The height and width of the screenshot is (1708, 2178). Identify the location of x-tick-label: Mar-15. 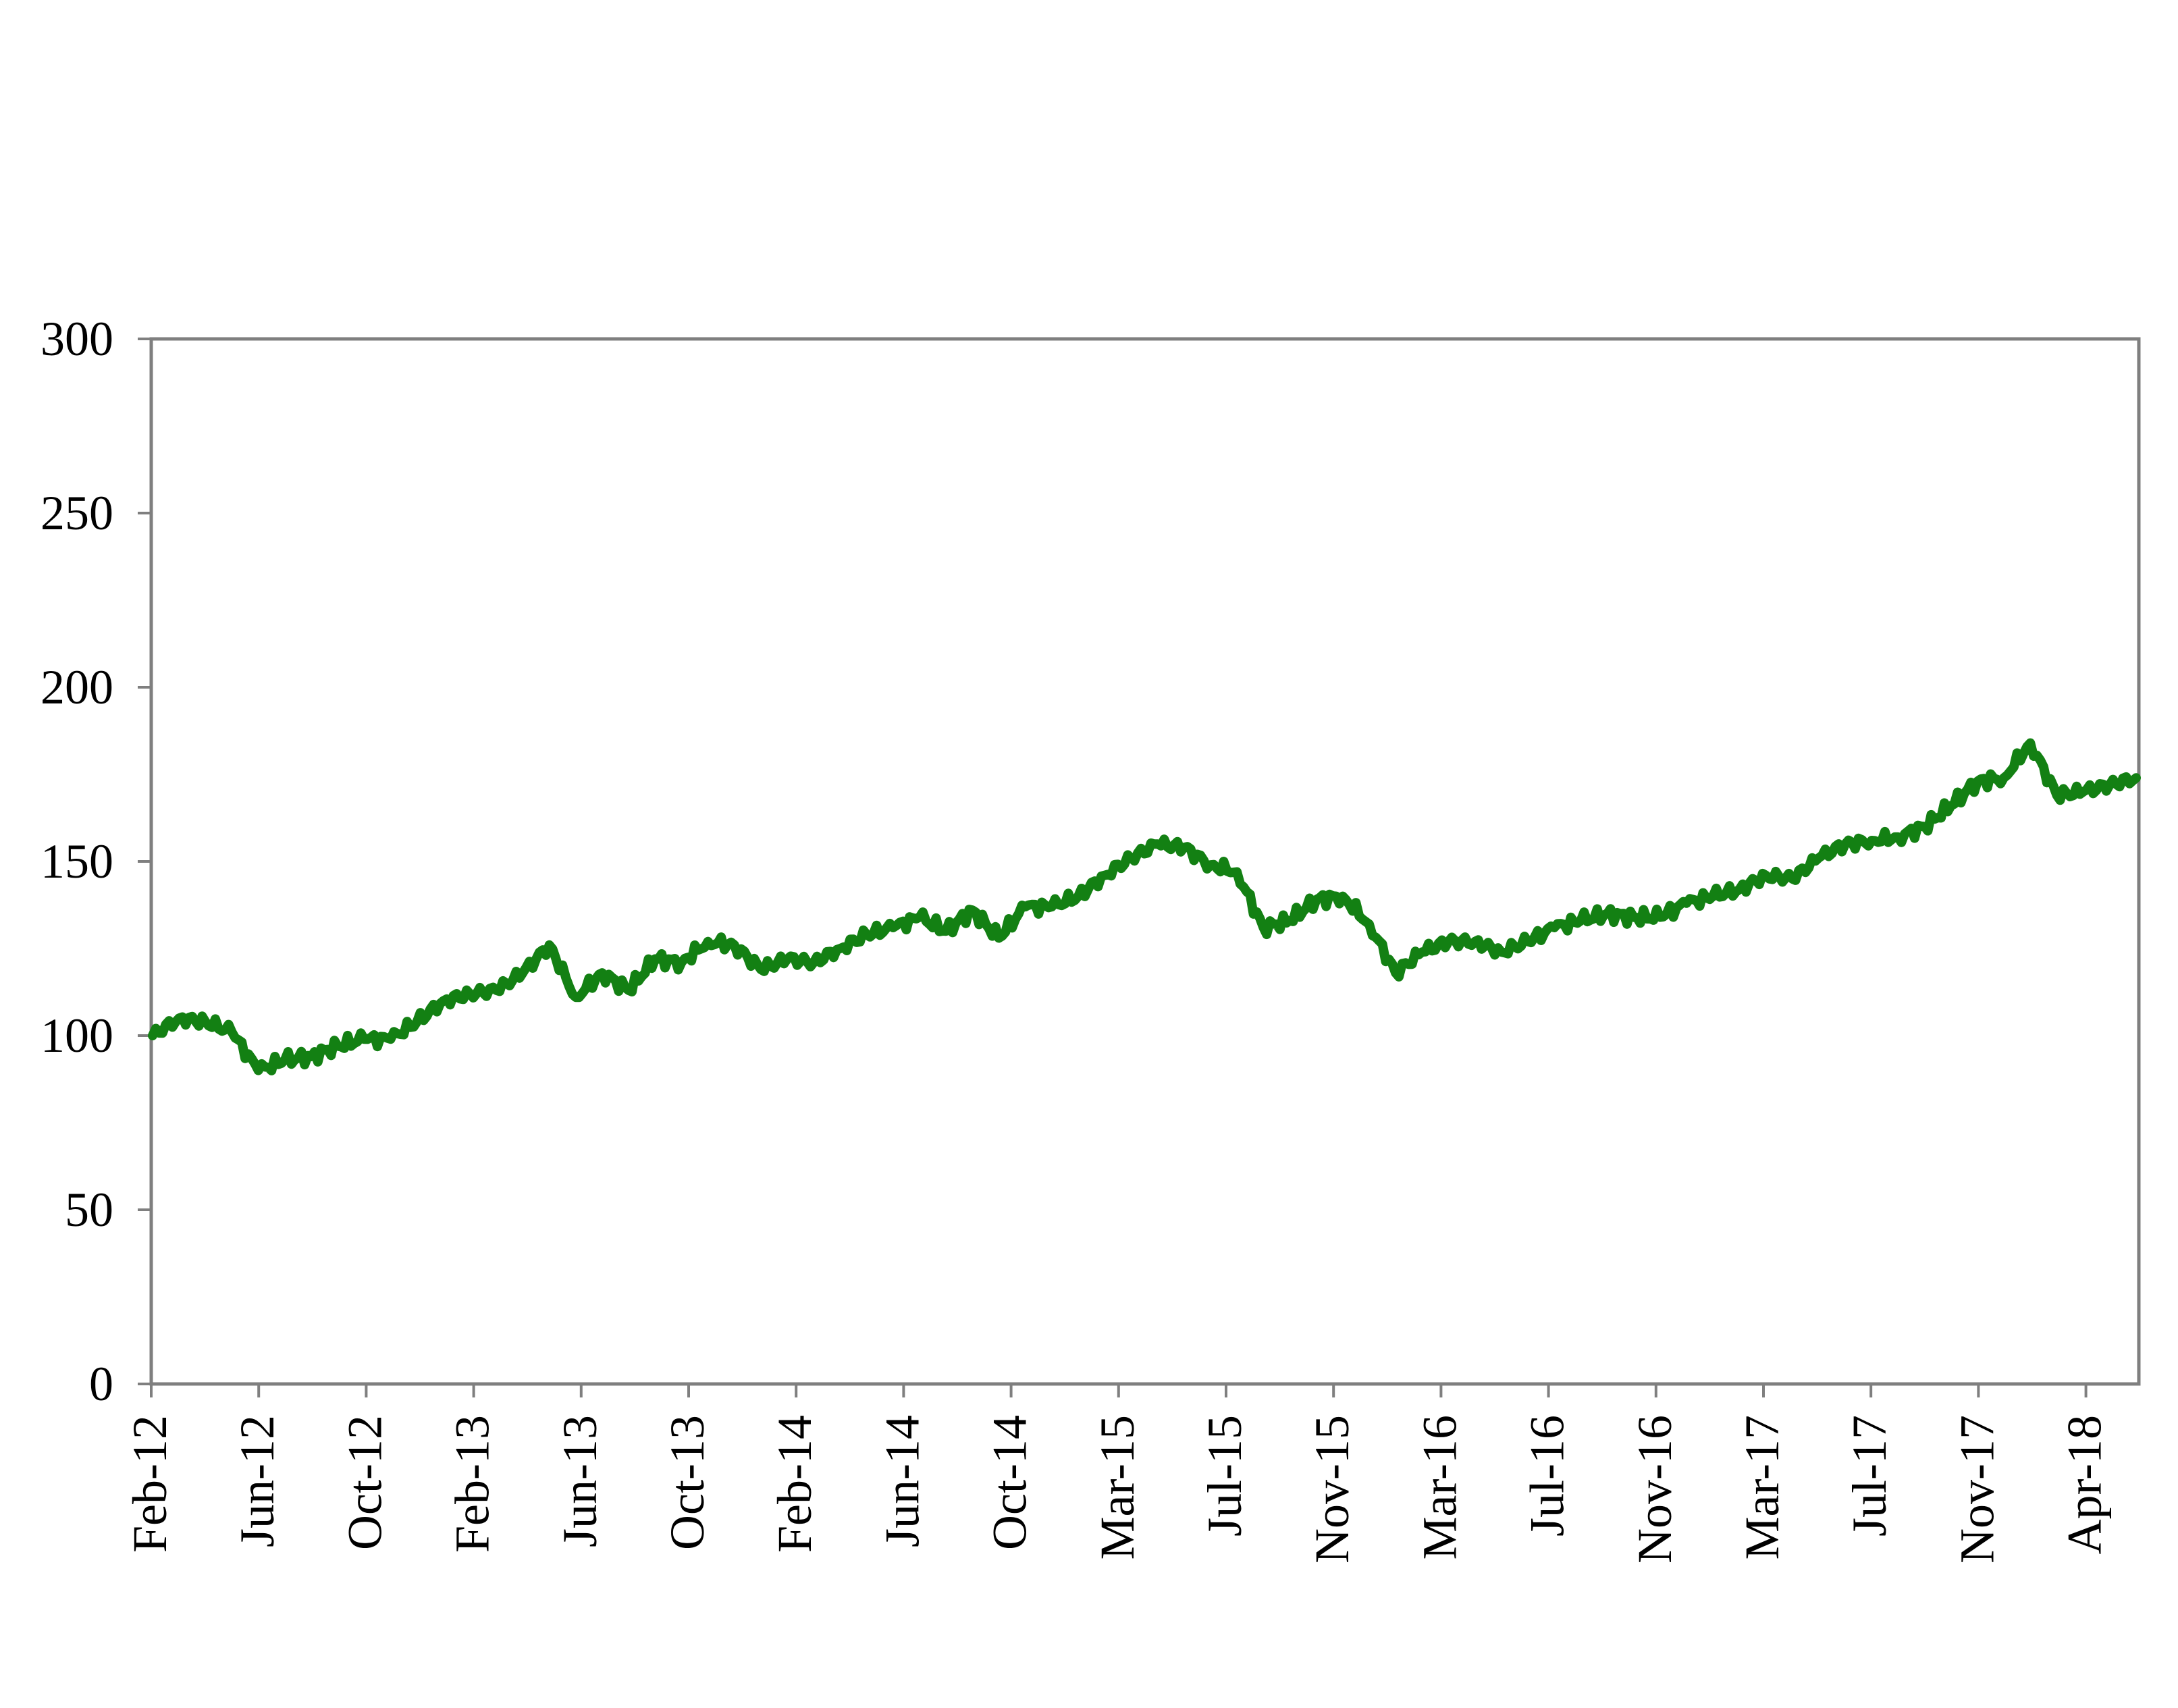
(1117, 1487).